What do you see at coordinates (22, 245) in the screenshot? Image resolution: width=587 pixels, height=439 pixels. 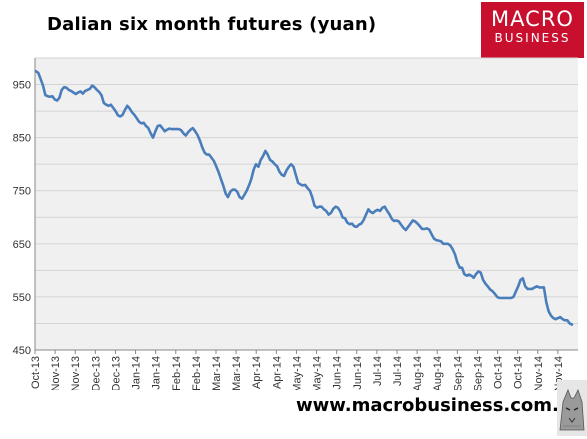 I see `y-tick-label: 650` at bounding box center [22, 245].